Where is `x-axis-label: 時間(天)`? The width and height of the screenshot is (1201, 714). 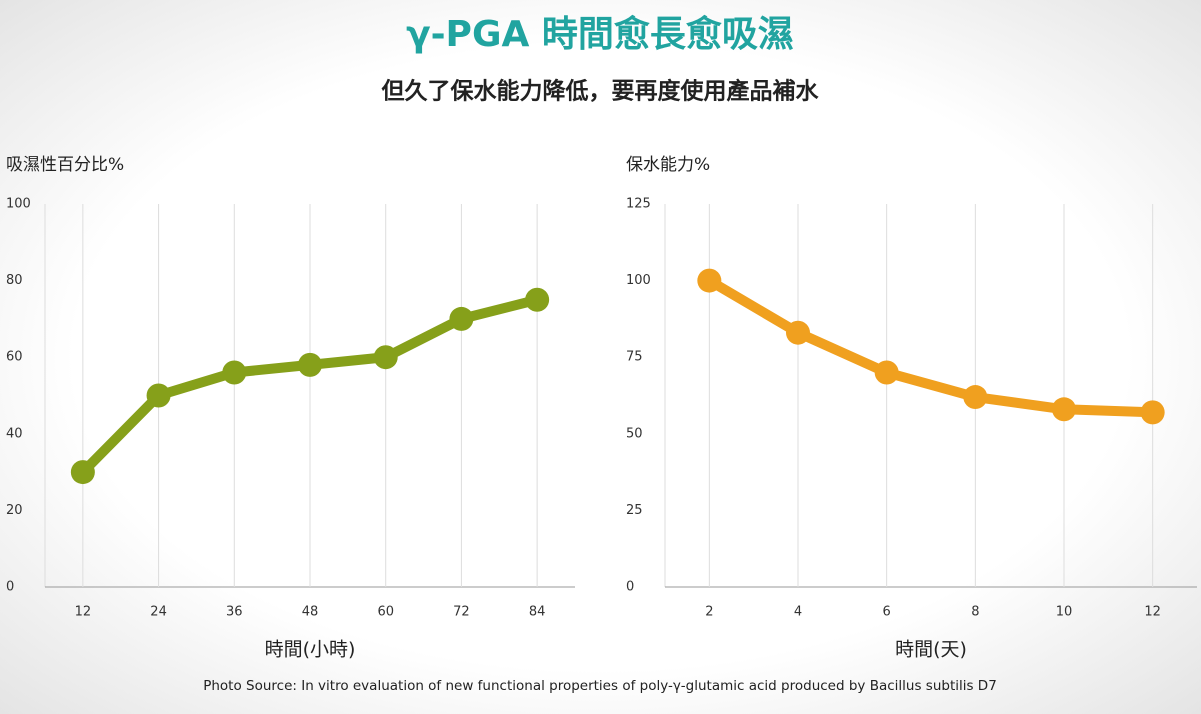 x-axis-label: 時間(天) is located at coordinates (931, 650).